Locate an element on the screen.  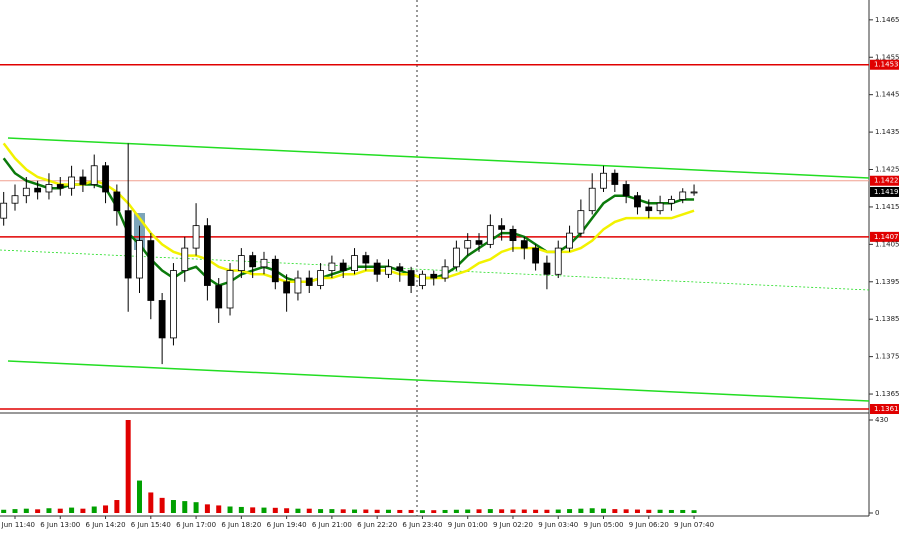
y-tick-label: 1.1425 is located at coordinates (887, 170).